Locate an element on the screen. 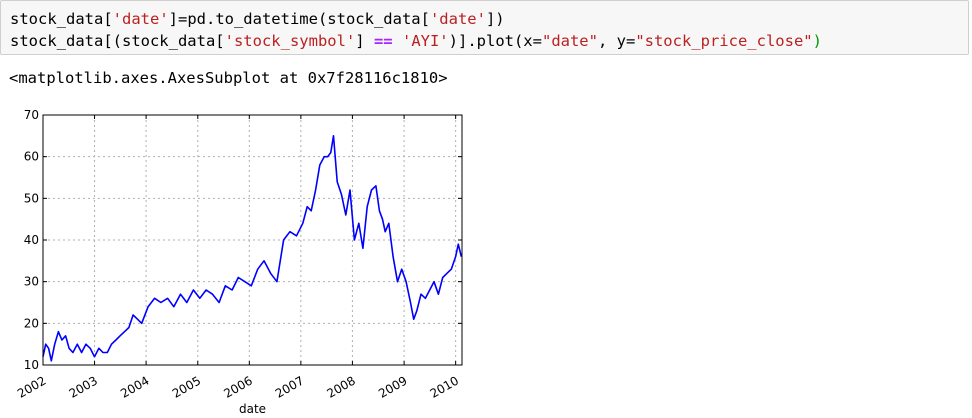 This screenshot has width=972, height=418. x-tick-label: 2003 is located at coordinates (83, 386).